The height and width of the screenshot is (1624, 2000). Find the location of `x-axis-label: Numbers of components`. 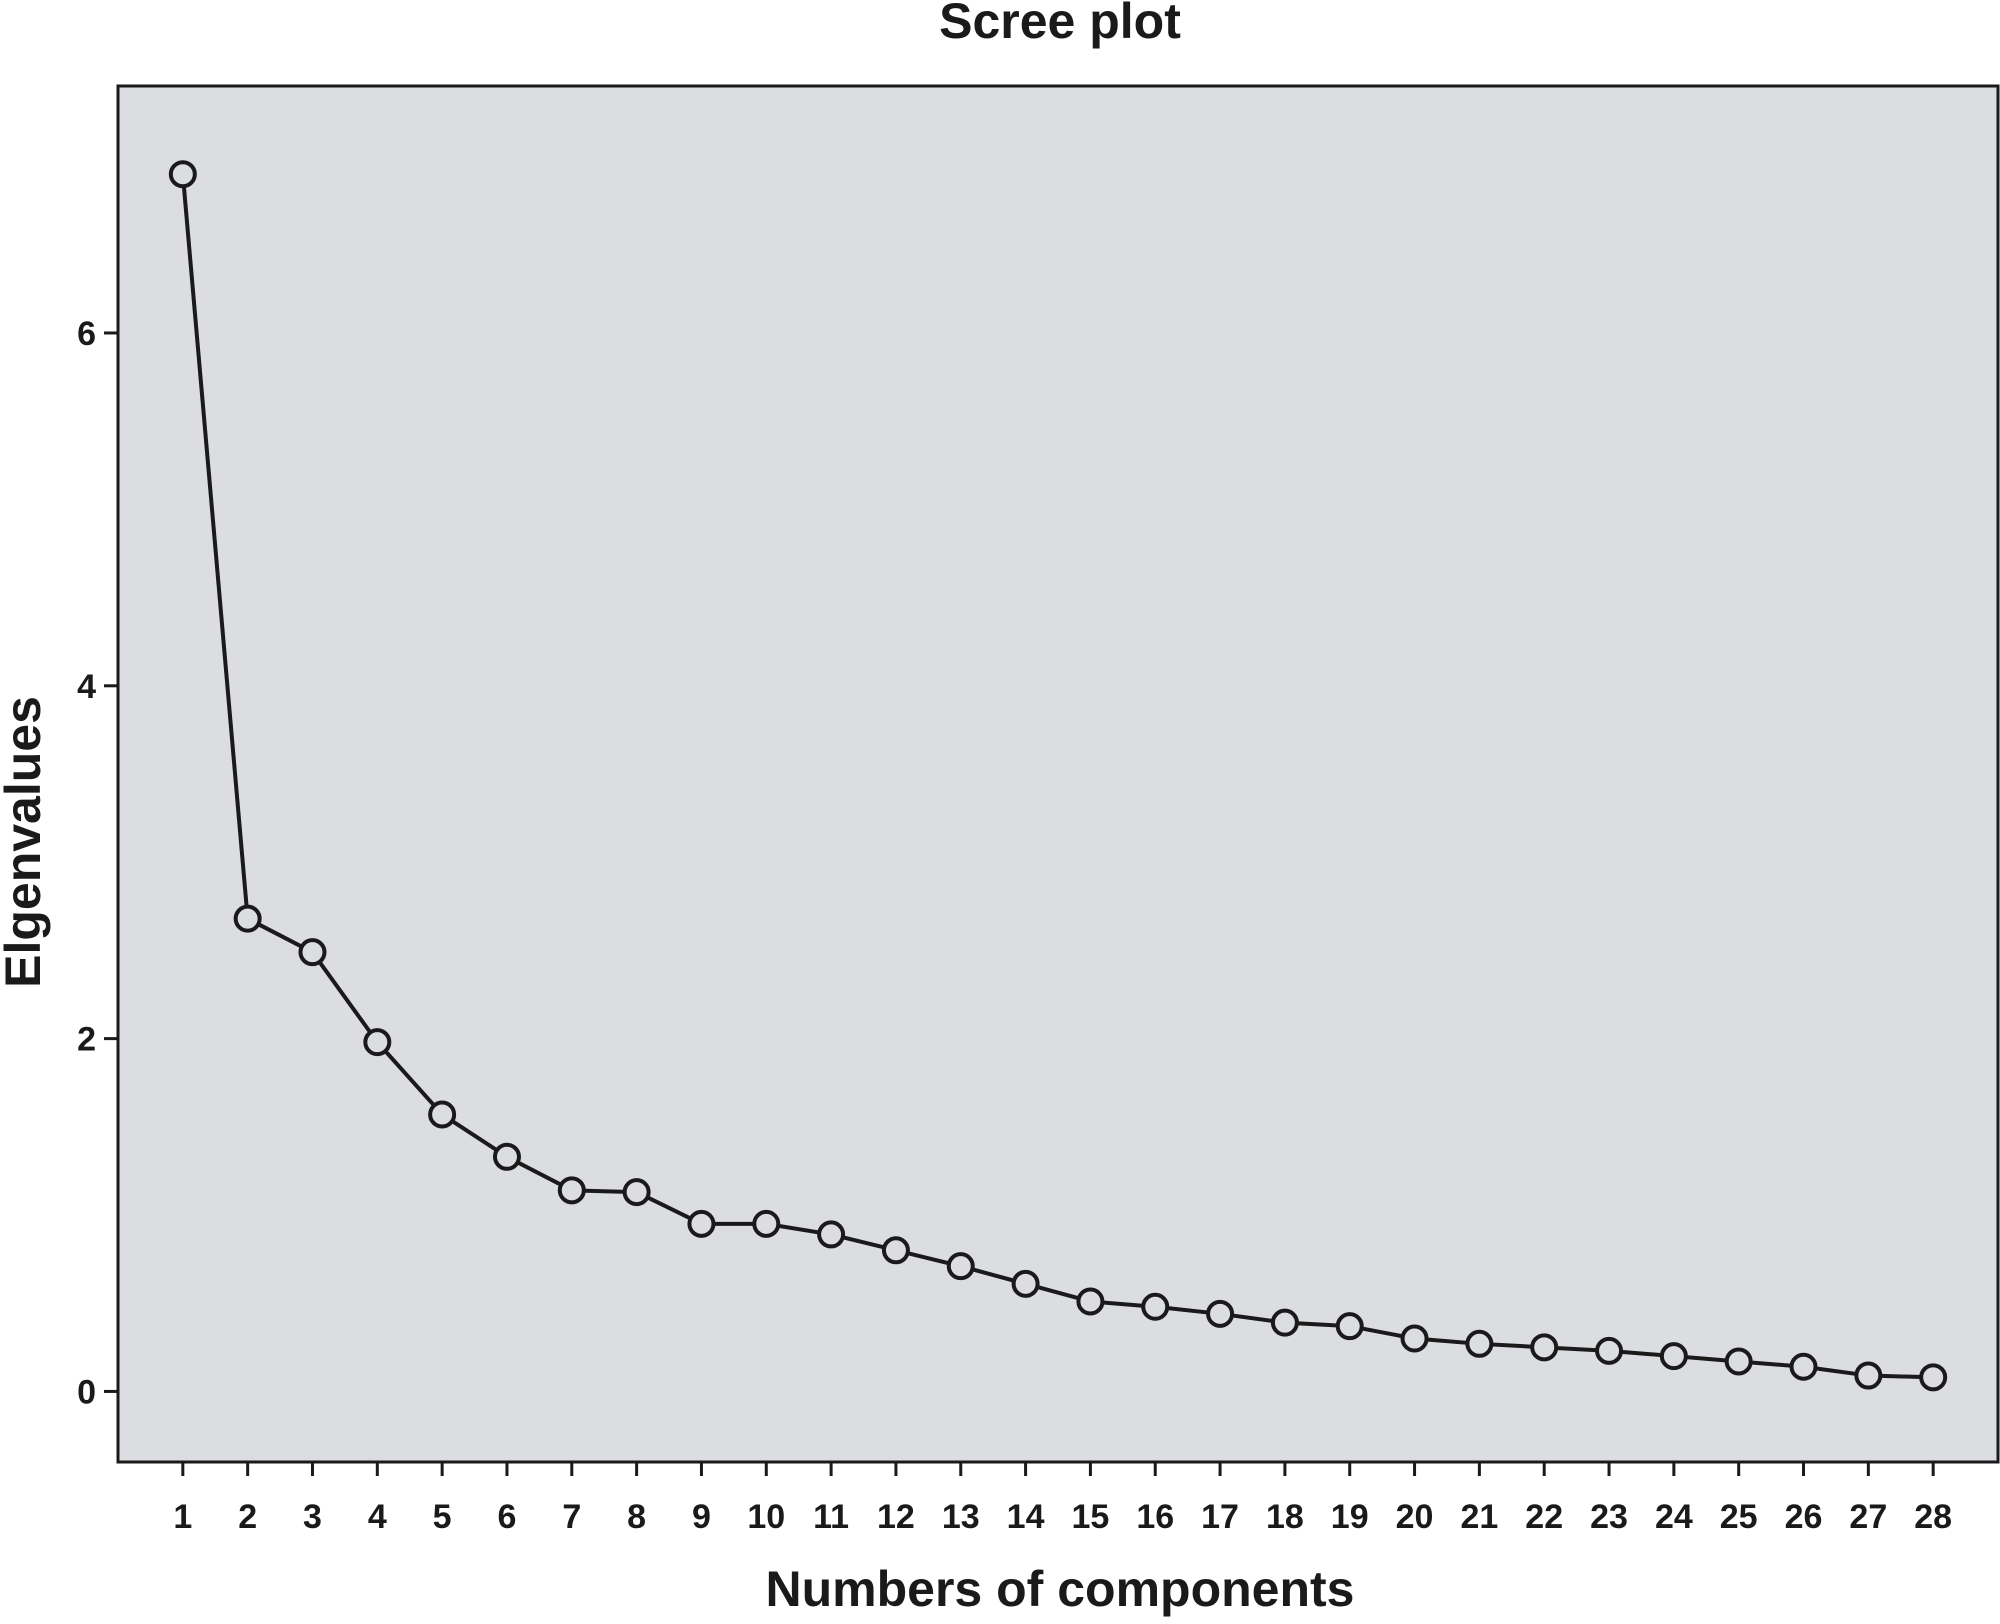

x-axis-label: Numbers of components is located at coordinates (1060, 1589).